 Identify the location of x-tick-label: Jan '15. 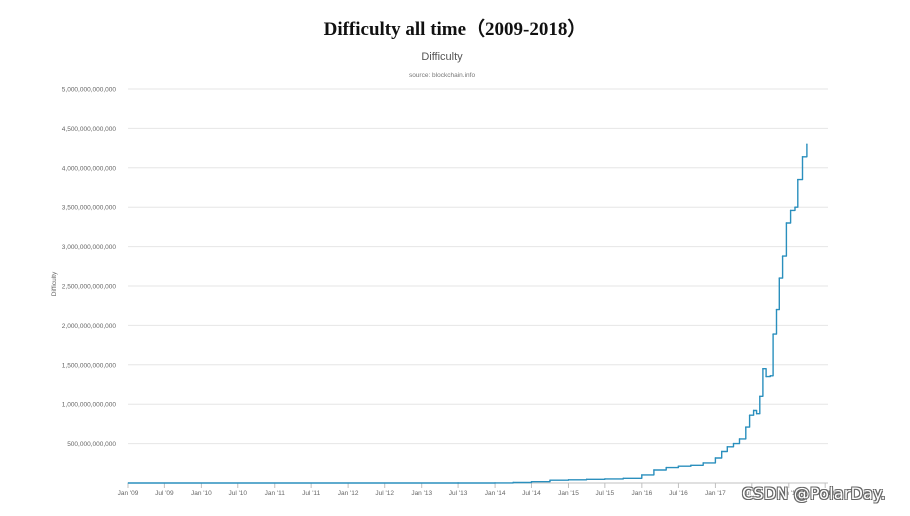
(568, 493).